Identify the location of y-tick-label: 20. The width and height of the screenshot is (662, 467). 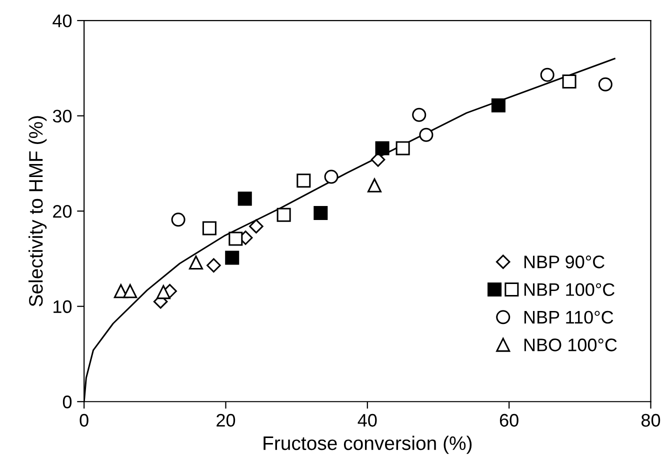
(62, 211).